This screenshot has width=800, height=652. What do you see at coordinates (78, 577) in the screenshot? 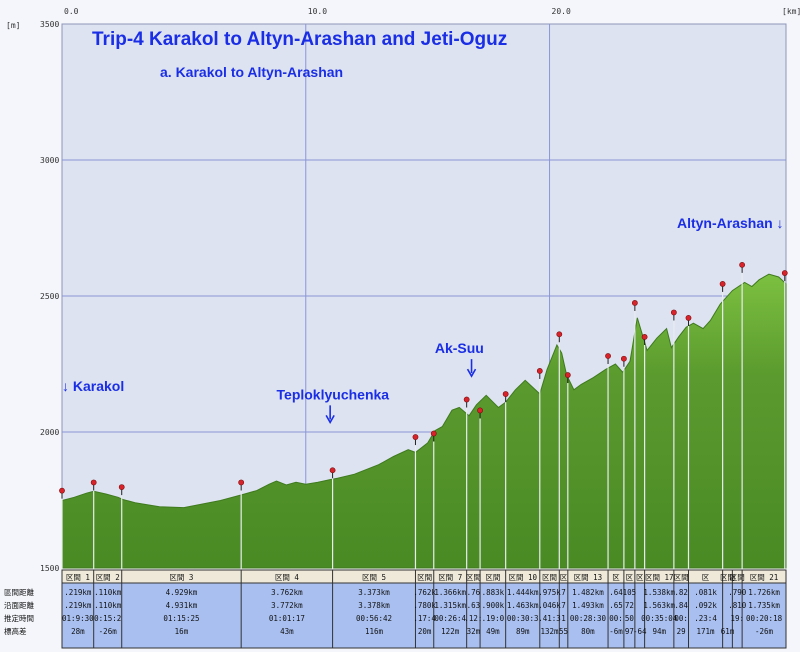
I see `segment-header: 区間 1` at bounding box center [78, 577].